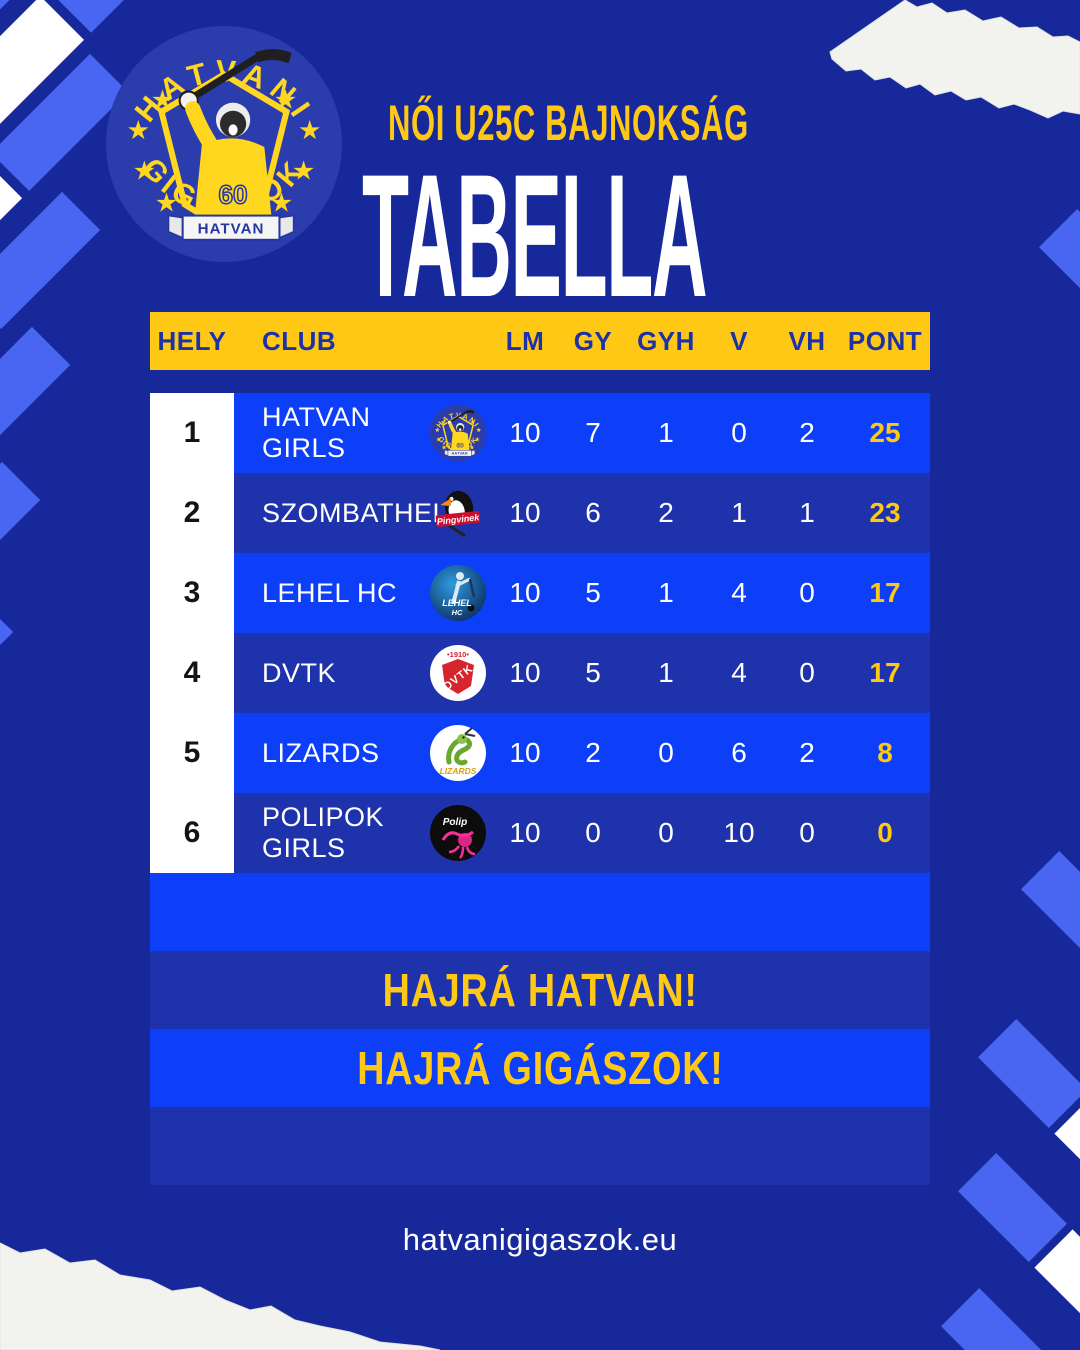 The width and height of the screenshot is (1080, 1350). What do you see at coordinates (220, 1296) in the screenshot?
I see `torn-paper-bottom-left` at bounding box center [220, 1296].